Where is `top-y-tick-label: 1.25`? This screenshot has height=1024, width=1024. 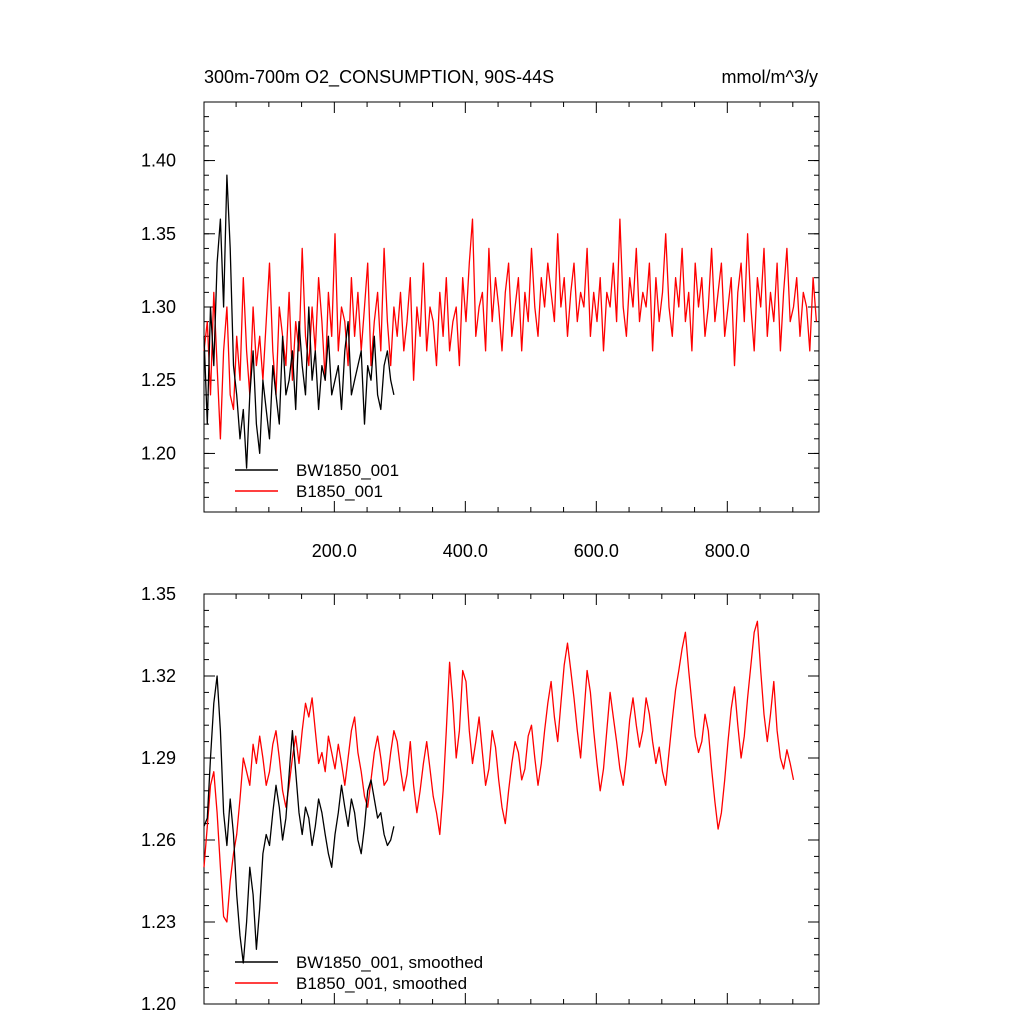 top-y-tick-label: 1.25 is located at coordinates (158, 380).